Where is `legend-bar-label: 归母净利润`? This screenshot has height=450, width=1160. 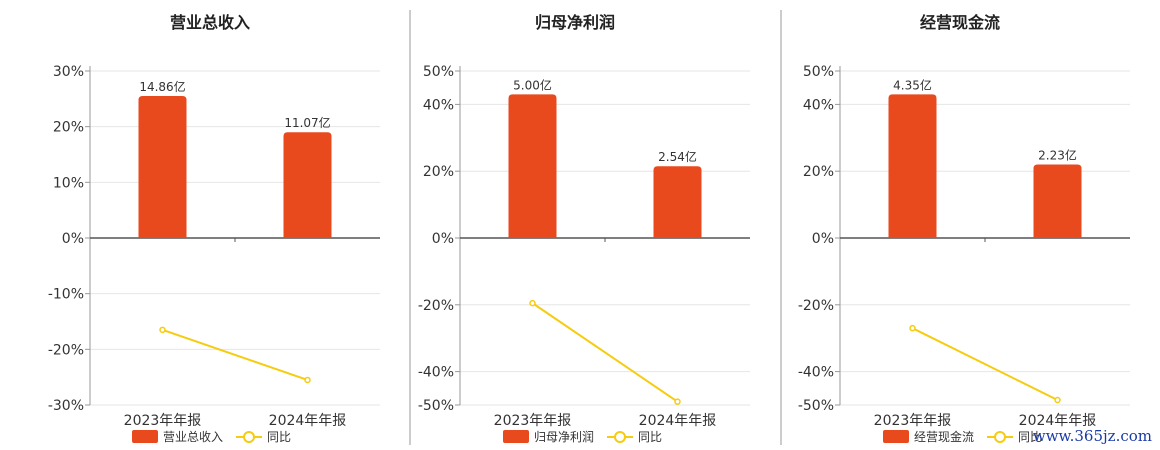 legend-bar-label: 归母净利润 is located at coordinates (564, 437).